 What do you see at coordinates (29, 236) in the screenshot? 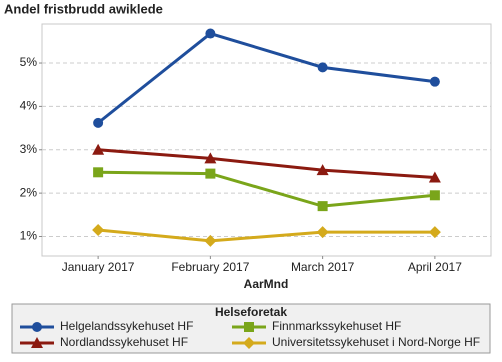
I see `y-tick-label: 1%` at bounding box center [29, 236].